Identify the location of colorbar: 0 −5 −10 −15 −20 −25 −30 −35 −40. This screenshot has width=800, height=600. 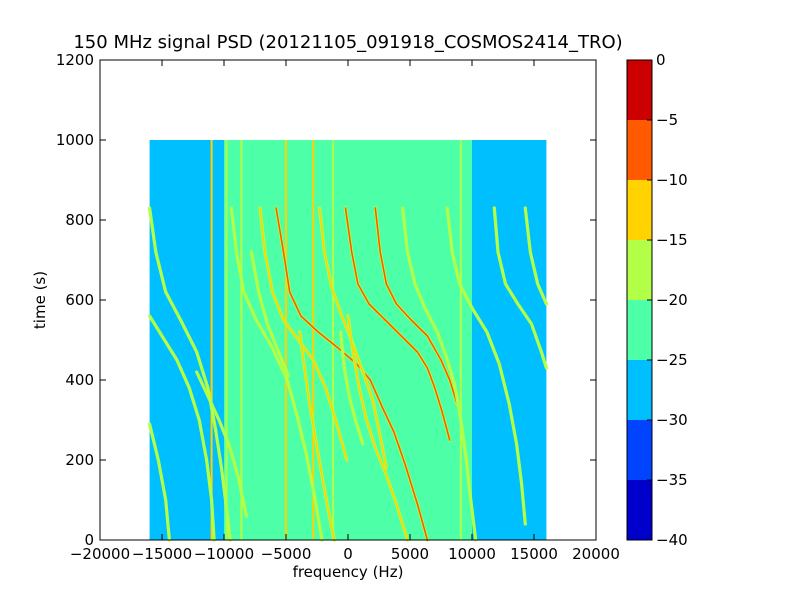
(657, 300).